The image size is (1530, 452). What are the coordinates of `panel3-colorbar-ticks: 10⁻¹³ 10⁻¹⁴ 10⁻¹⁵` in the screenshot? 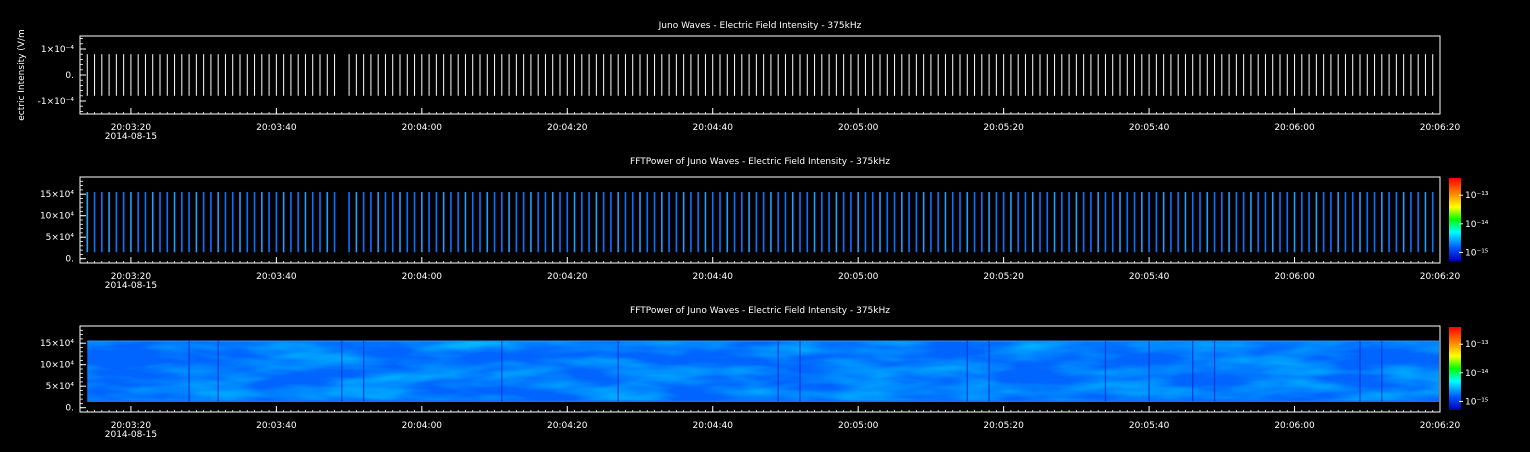 It's located at (1474, 373).